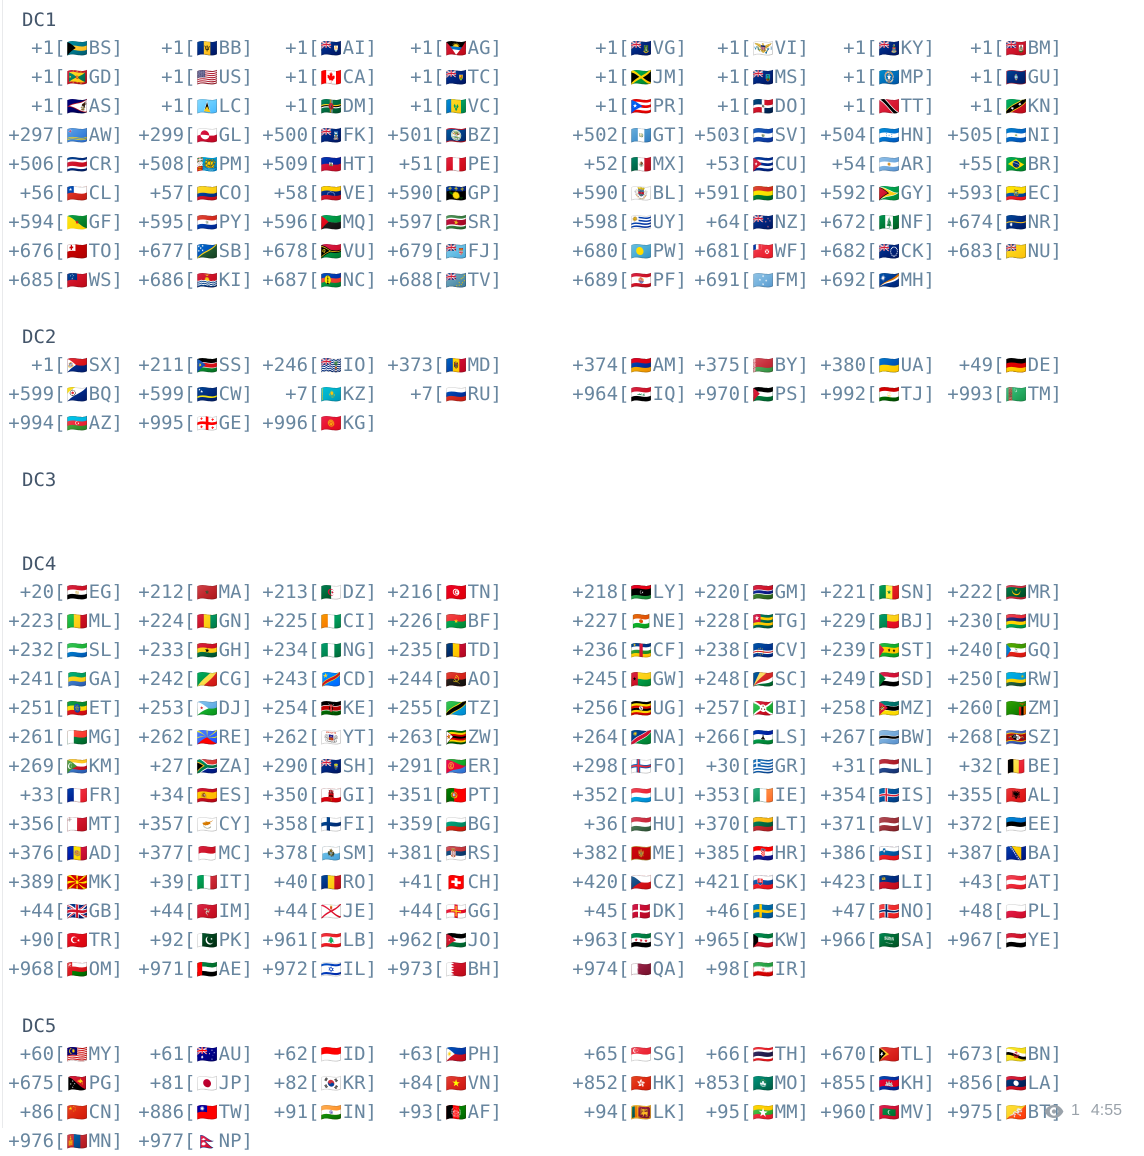 The width and height of the screenshot is (1144, 1156). What do you see at coordinates (359, 969) in the screenshot?
I see `country-iso: IL]` at bounding box center [359, 969].